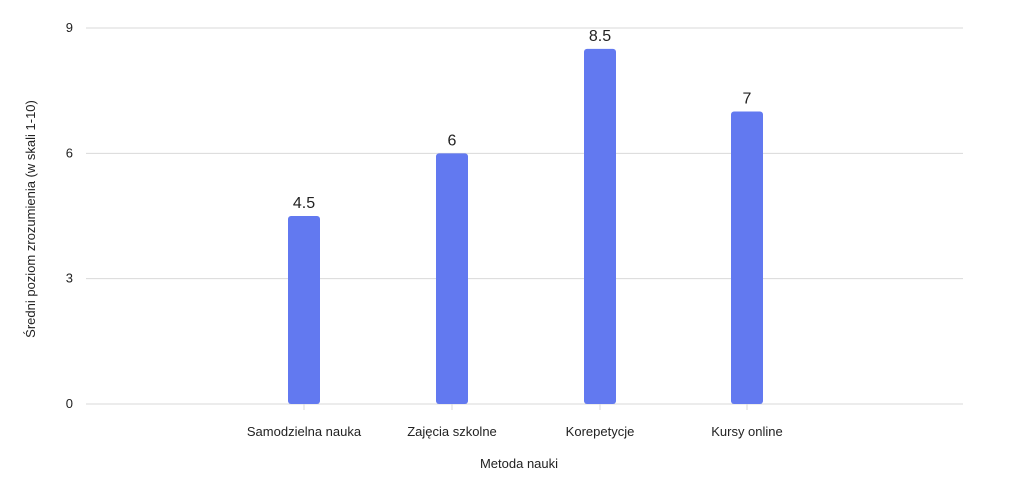 The width and height of the screenshot is (1024, 479). I want to click on y-tick-label: 3, so click(69, 278).